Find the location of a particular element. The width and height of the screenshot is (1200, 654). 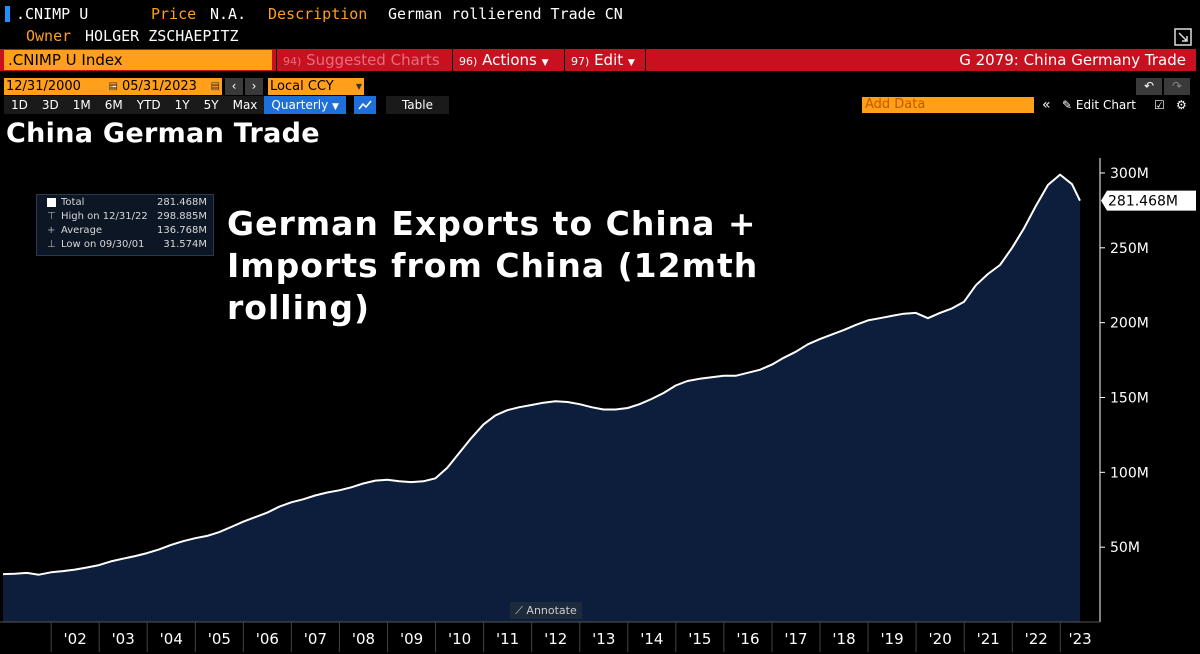

end-date-field: 05/31/2023 ▤ is located at coordinates (171, 86).